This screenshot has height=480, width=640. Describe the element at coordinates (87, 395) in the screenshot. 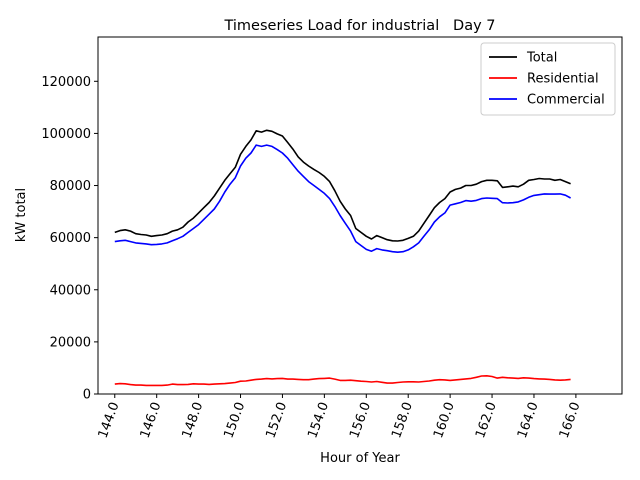

I see `y-tick-label: 0` at that location.